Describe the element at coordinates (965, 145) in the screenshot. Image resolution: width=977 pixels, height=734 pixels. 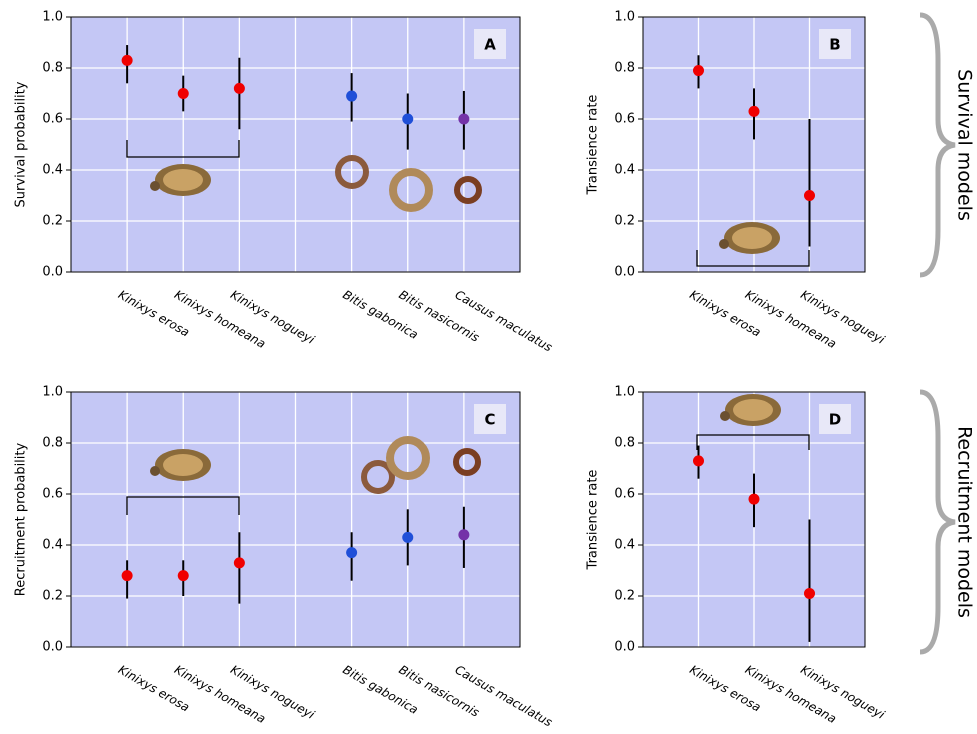
I see `side-label: Survival models` at that location.